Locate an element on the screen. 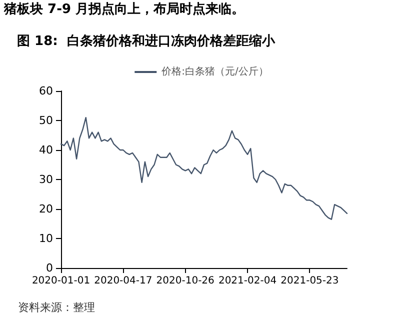 This screenshot has width=403, height=328. y-tick-label: 30 is located at coordinates (46, 179).